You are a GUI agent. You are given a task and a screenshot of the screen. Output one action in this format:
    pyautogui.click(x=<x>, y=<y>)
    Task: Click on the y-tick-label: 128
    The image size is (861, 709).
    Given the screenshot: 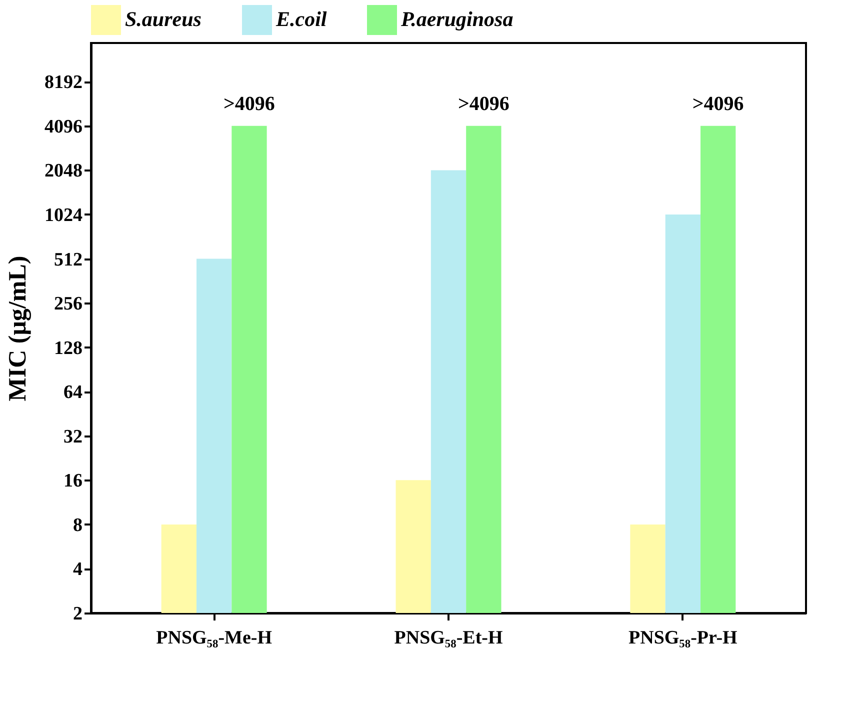 What is the action you would take?
    pyautogui.click(x=68, y=348)
    